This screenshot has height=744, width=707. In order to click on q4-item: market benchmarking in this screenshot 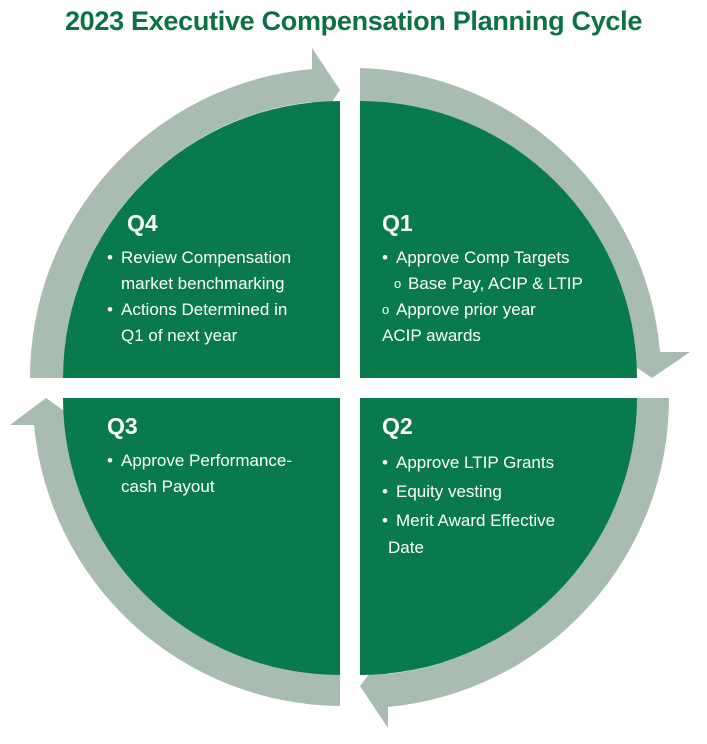, I will do `click(203, 283)`.